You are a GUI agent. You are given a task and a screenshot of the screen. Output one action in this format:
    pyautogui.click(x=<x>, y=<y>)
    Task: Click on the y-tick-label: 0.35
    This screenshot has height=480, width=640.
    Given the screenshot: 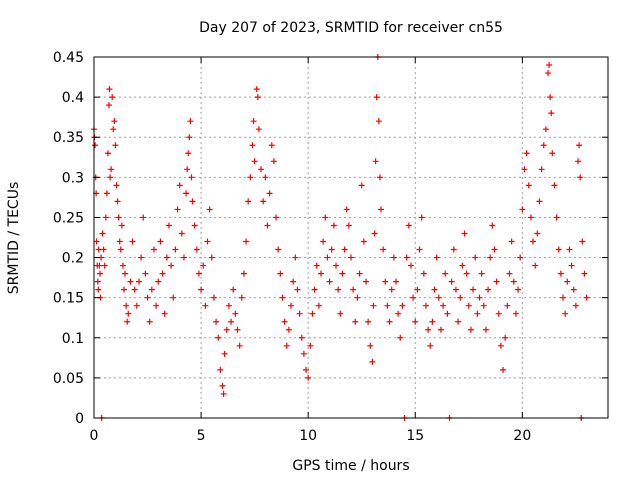 What is the action you would take?
    pyautogui.click(x=68, y=138)
    